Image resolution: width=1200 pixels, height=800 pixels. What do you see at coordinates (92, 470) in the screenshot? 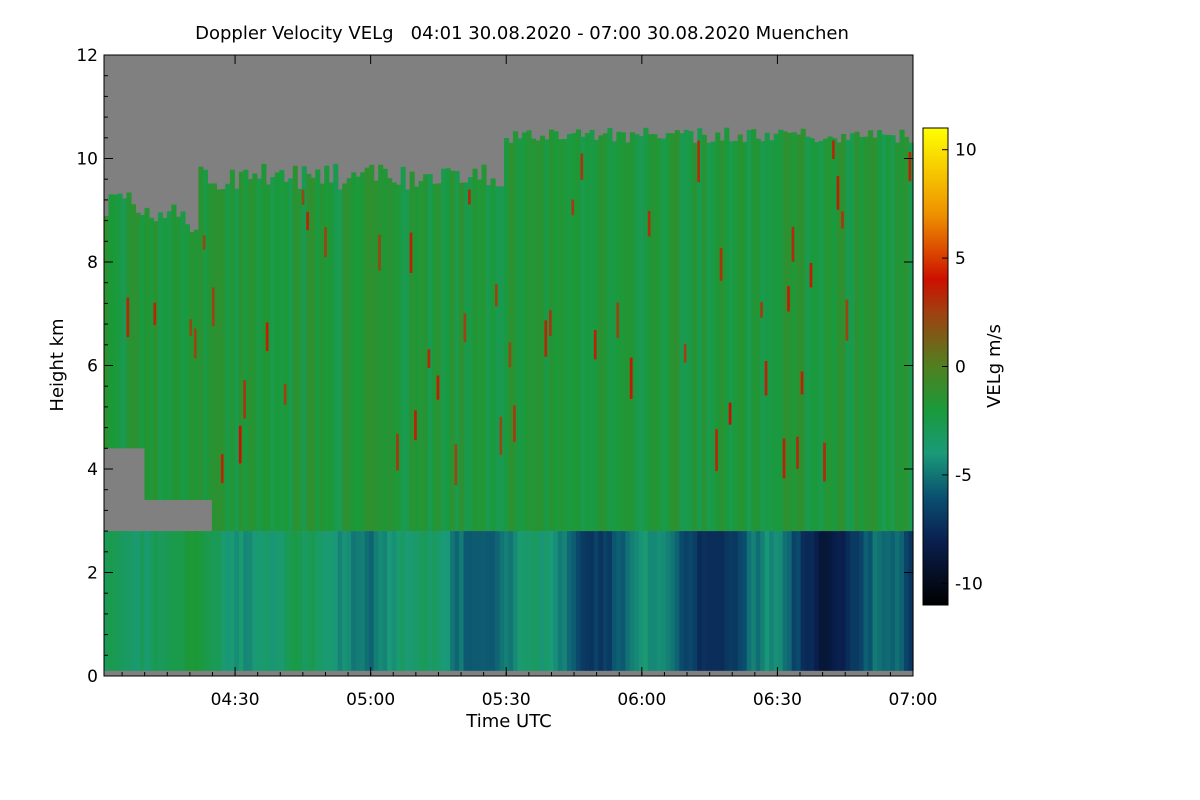
I see `y-tick-label: 4` at bounding box center [92, 470].